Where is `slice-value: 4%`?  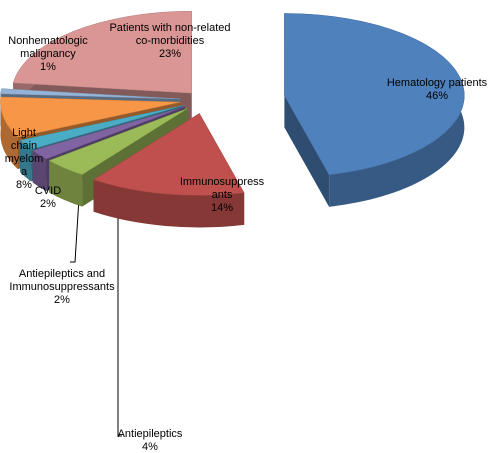 slice-value: 4% is located at coordinates (150, 447).